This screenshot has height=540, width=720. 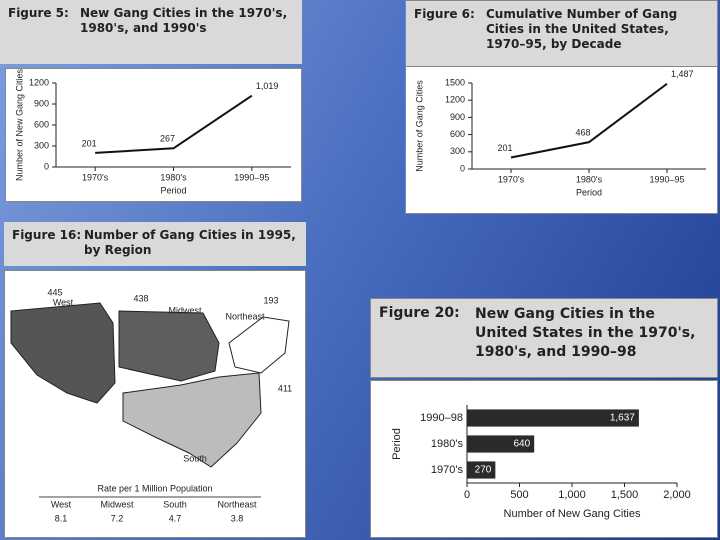 I want to click on figure-number: Figure 16:, so click(x=47, y=235).